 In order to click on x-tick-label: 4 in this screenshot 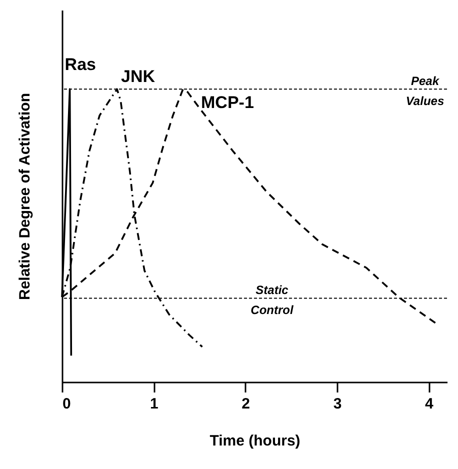, I will do `click(429, 404)`.